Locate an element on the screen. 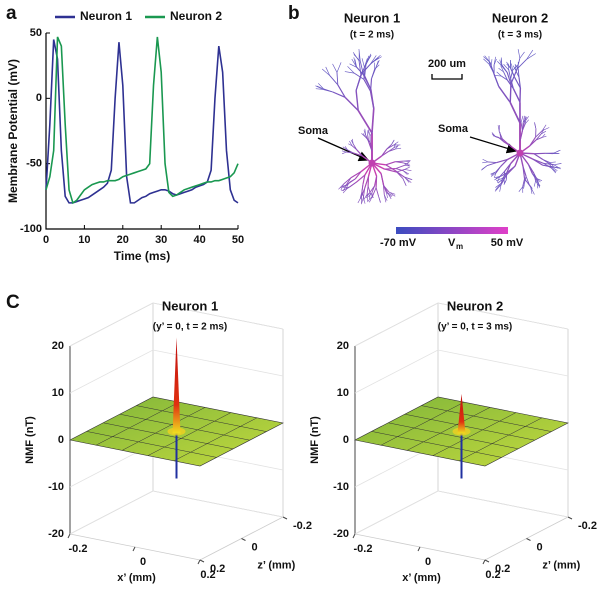 This screenshot has height=593, width=611. chart-subtitle: (y’ = 0, t = 3 ms) is located at coordinates (475, 327).